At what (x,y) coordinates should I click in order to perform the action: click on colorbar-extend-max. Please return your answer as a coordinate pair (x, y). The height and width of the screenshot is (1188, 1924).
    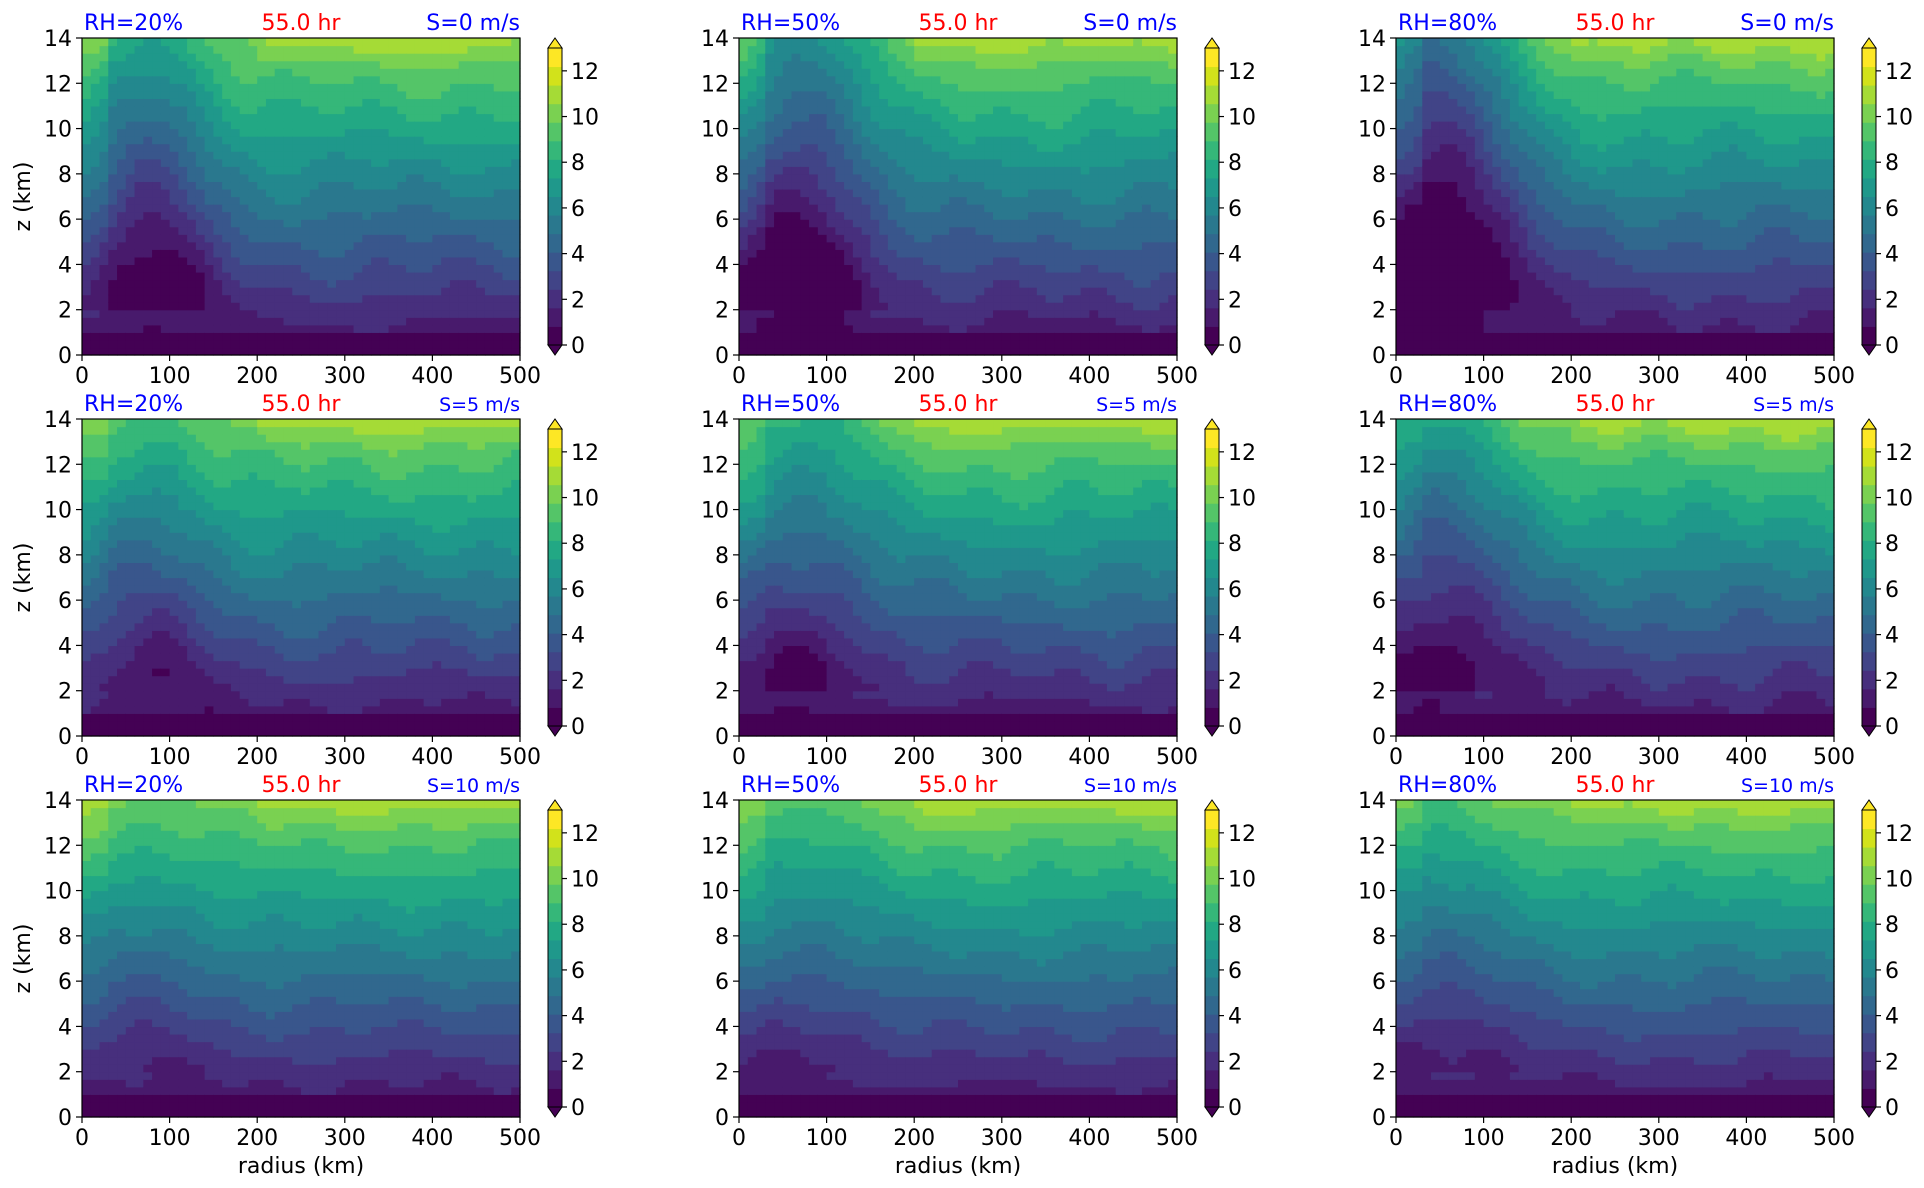
    Looking at the image, I should click on (555, 43).